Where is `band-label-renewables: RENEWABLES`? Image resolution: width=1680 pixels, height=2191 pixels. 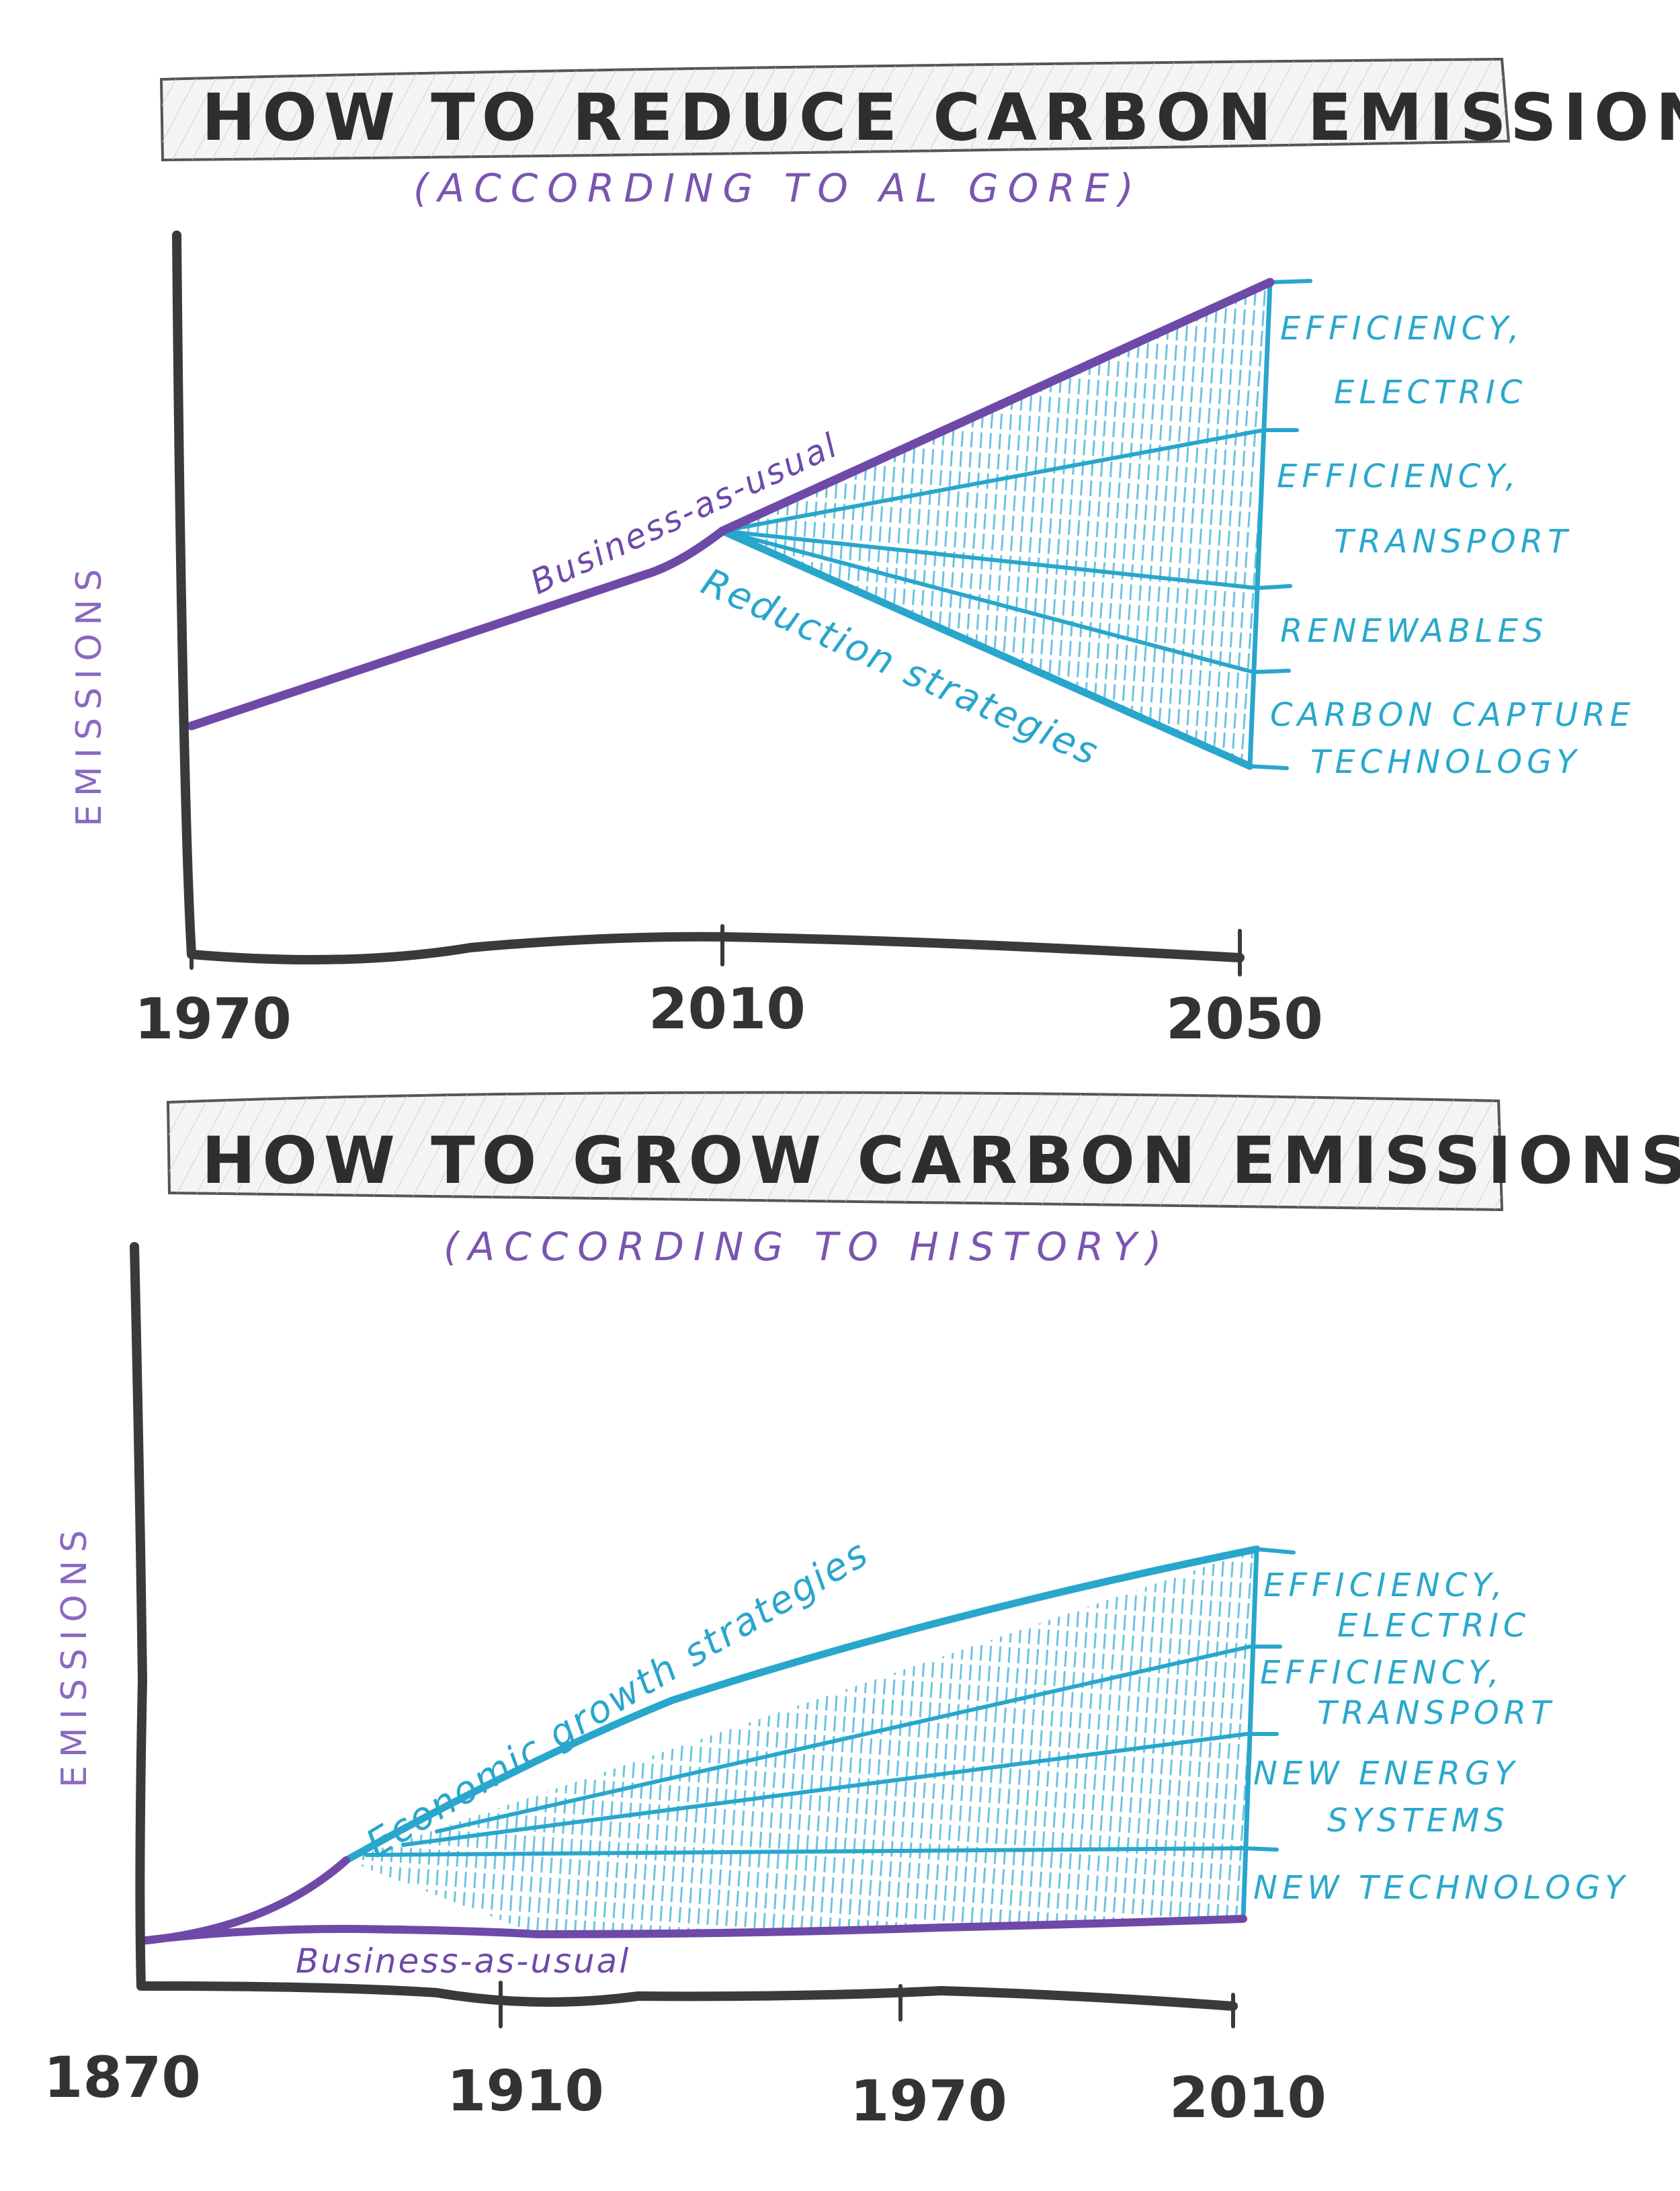 band-label-renewables: RENEWABLES is located at coordinates (1414, 631).